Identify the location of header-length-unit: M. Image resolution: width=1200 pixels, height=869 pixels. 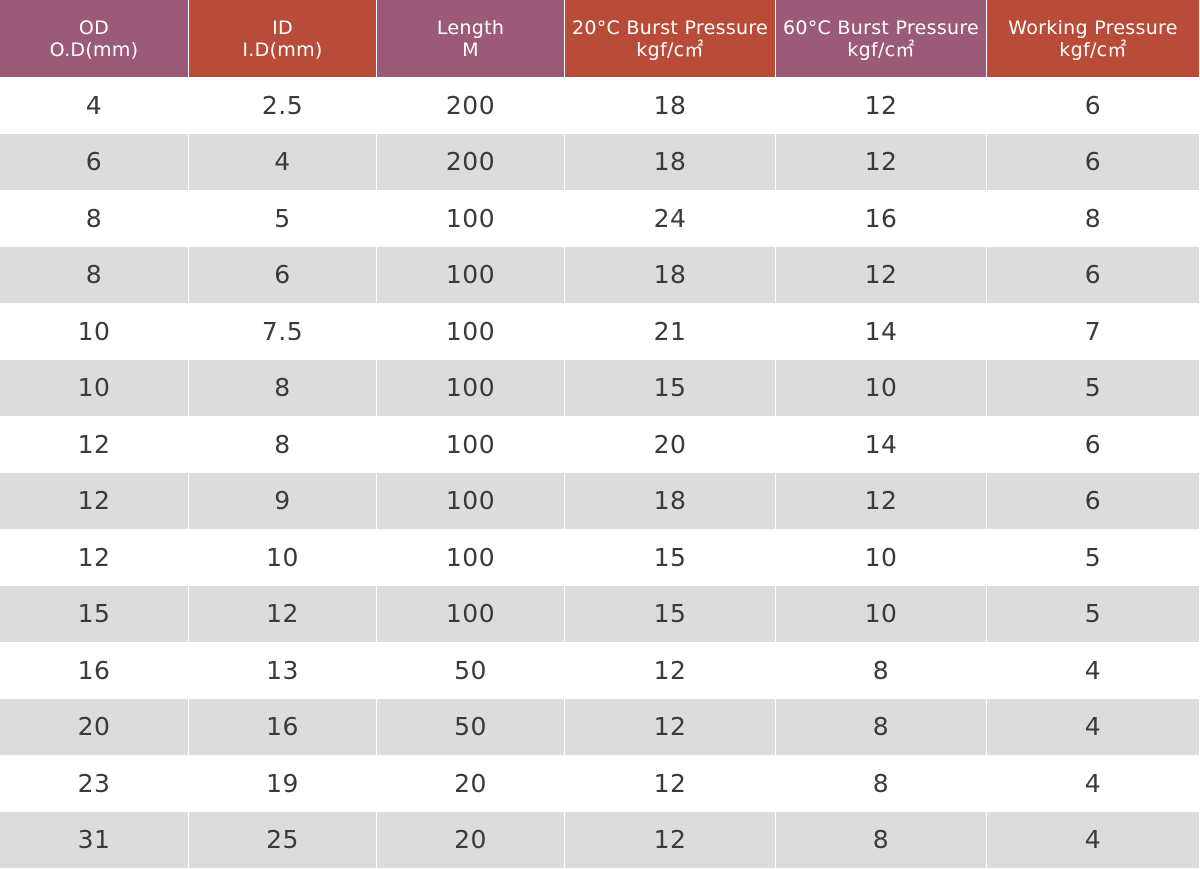
(470, 49).